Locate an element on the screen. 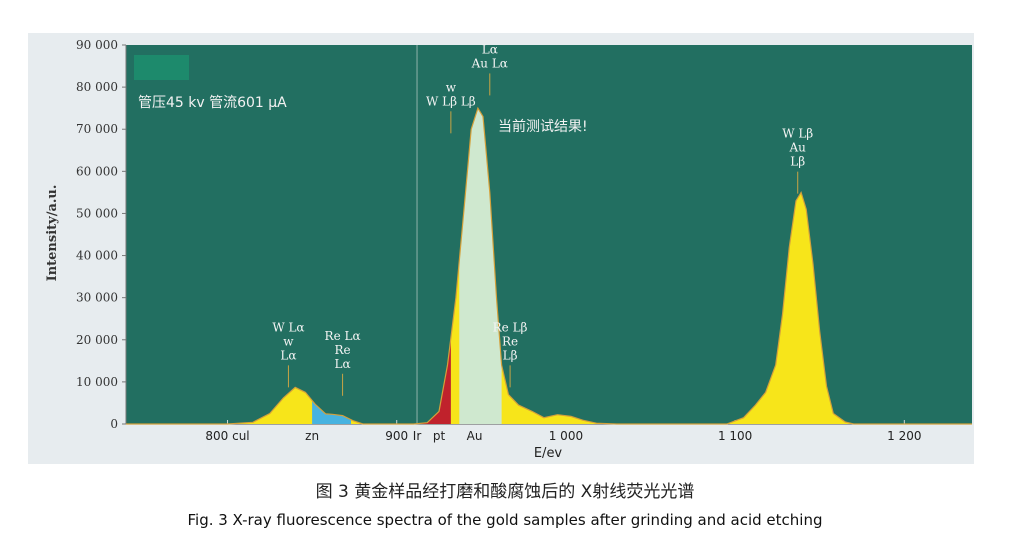  y-tick-label: 10 000 is located at coordinates (97, 382).